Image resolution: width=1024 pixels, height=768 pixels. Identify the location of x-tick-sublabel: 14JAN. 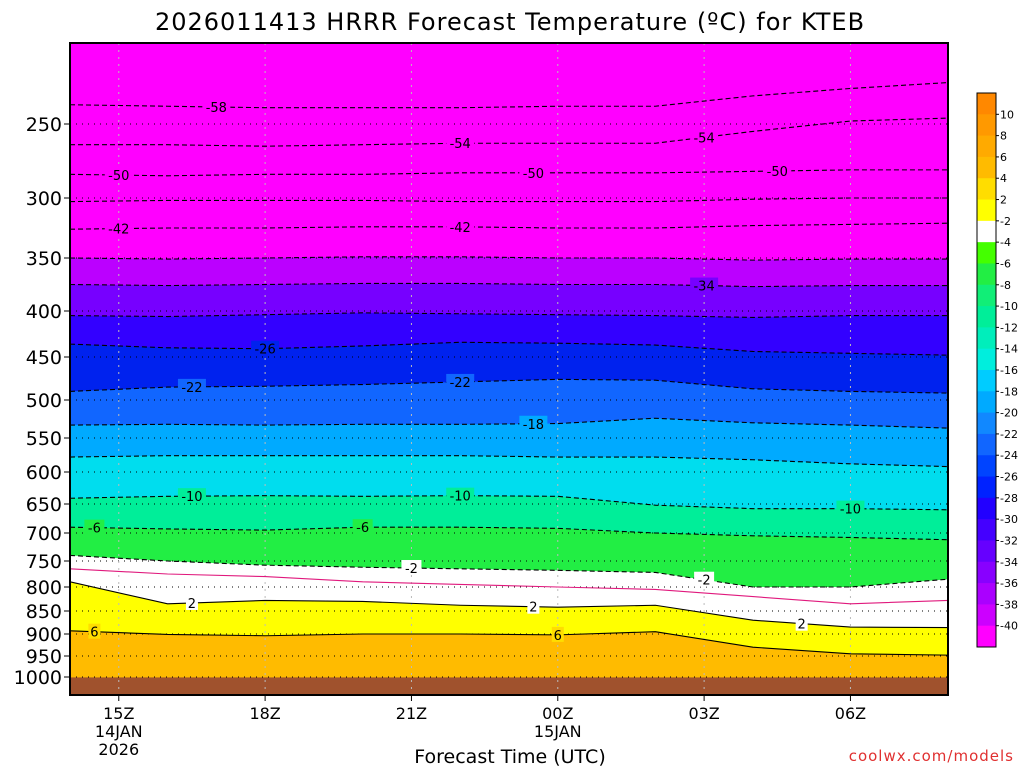
(119, 731).